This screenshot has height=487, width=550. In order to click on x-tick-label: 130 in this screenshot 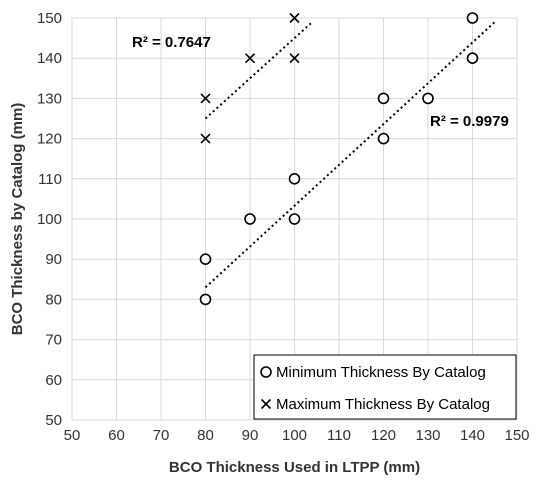, I will do `click(427, 435)`.